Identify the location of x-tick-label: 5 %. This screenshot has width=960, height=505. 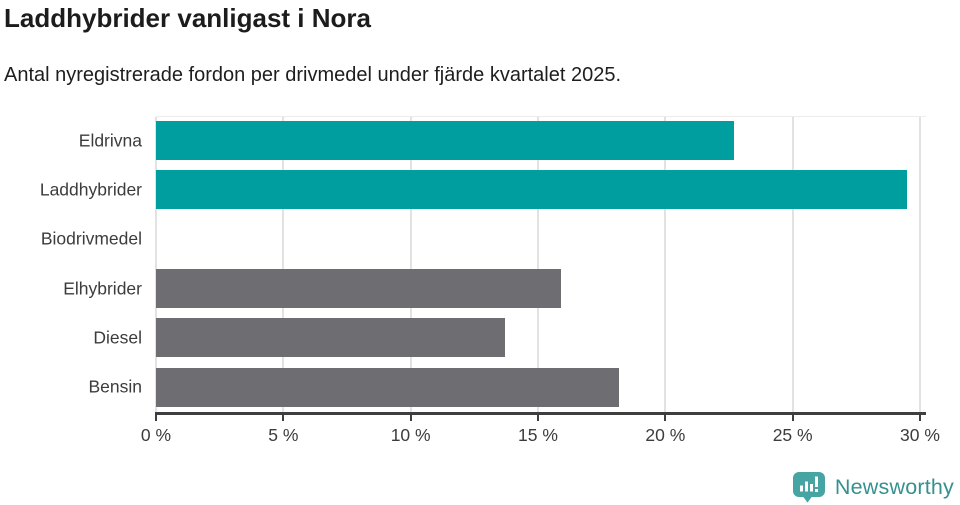
(283, 435).